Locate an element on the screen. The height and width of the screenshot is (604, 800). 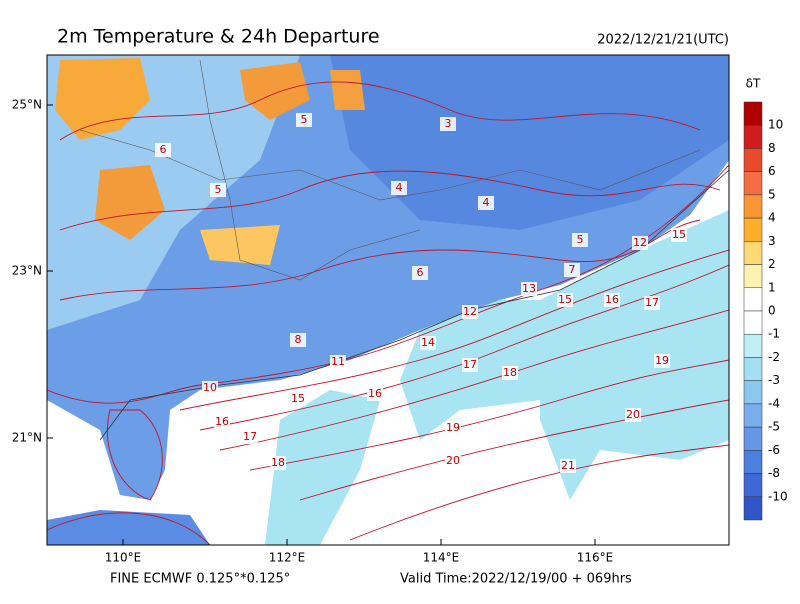
y-tick-label: 25°N is located at coordinates (27, 105).